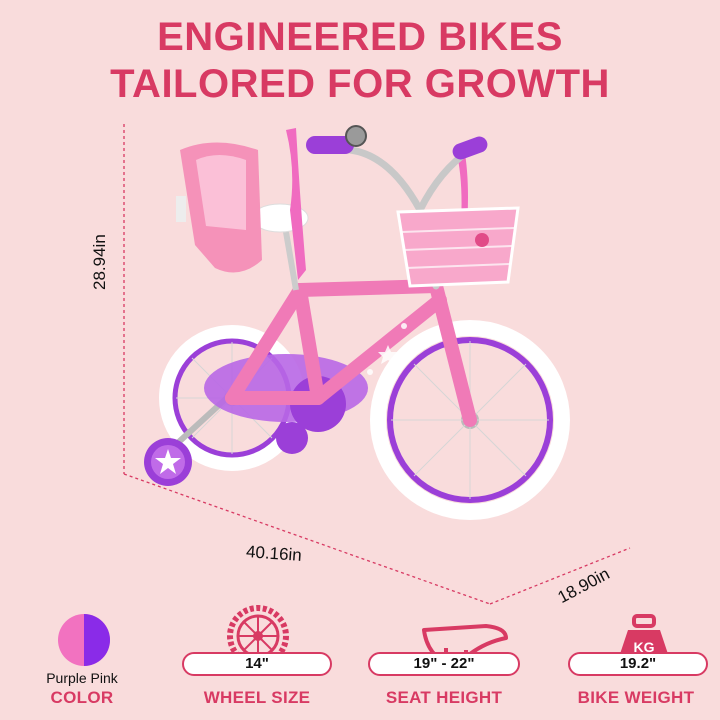  What do you see at coordinates (330, 145) in the screenshot?
I see `left-grip` at bounding box center [330, 145].